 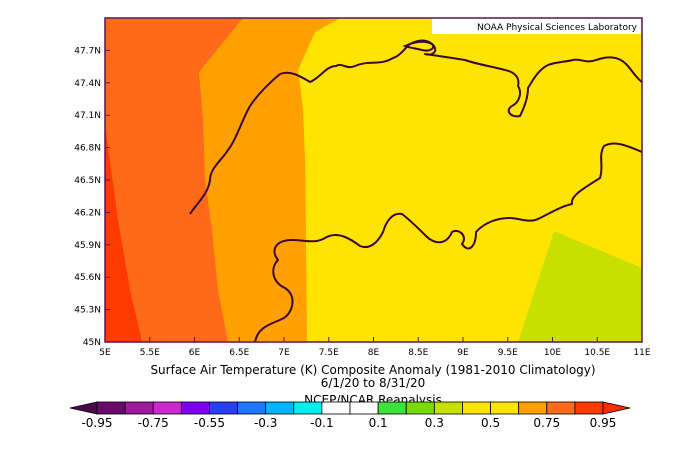 I want to click on colorbar-label: 0.1, so click(x=378, y=423).